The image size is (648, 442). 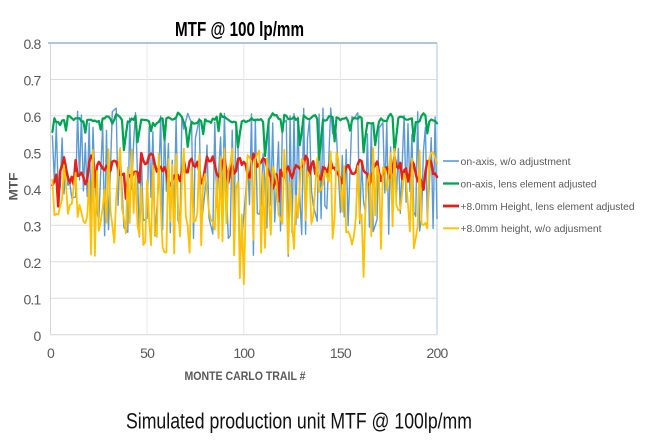 What do you see at coordinates (32, 227) in the screenshot?
I see `svg-text: 0.3` at bounding box center [32, 227].